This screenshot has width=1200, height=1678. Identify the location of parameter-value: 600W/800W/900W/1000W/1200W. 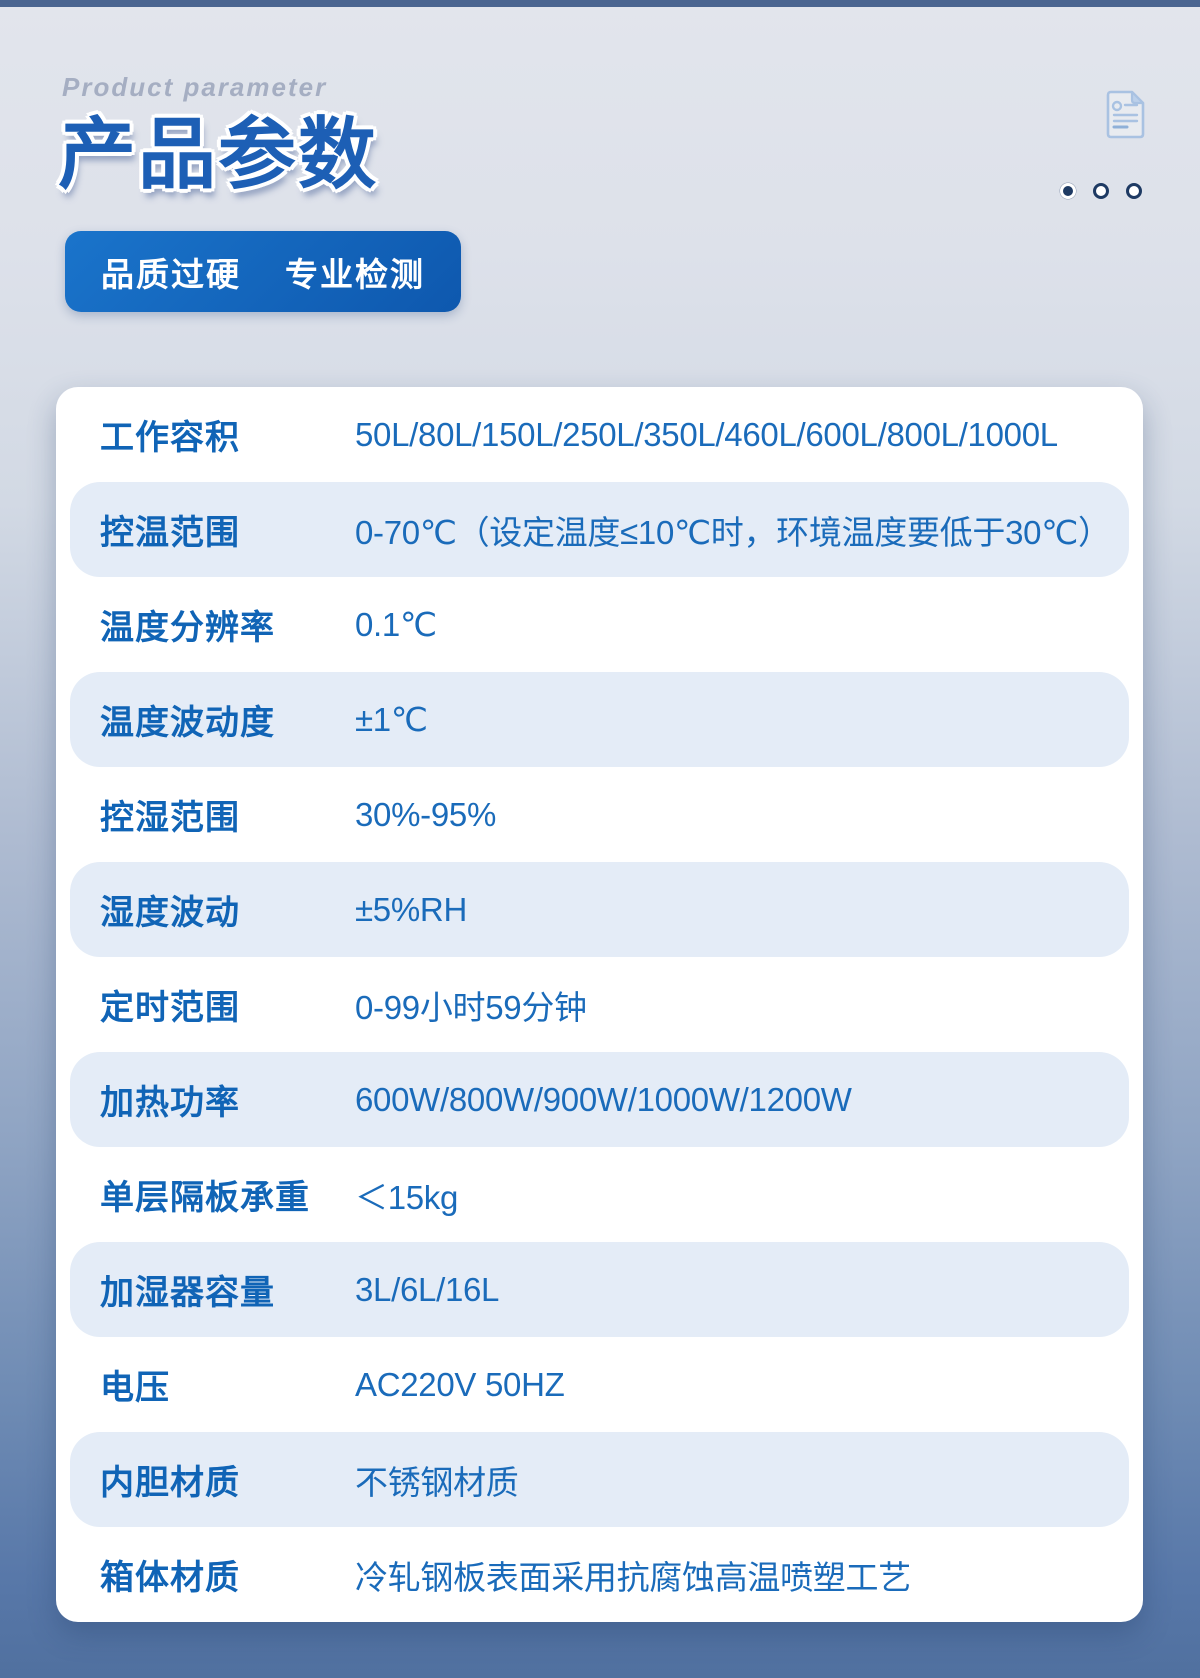
(603, 1099).